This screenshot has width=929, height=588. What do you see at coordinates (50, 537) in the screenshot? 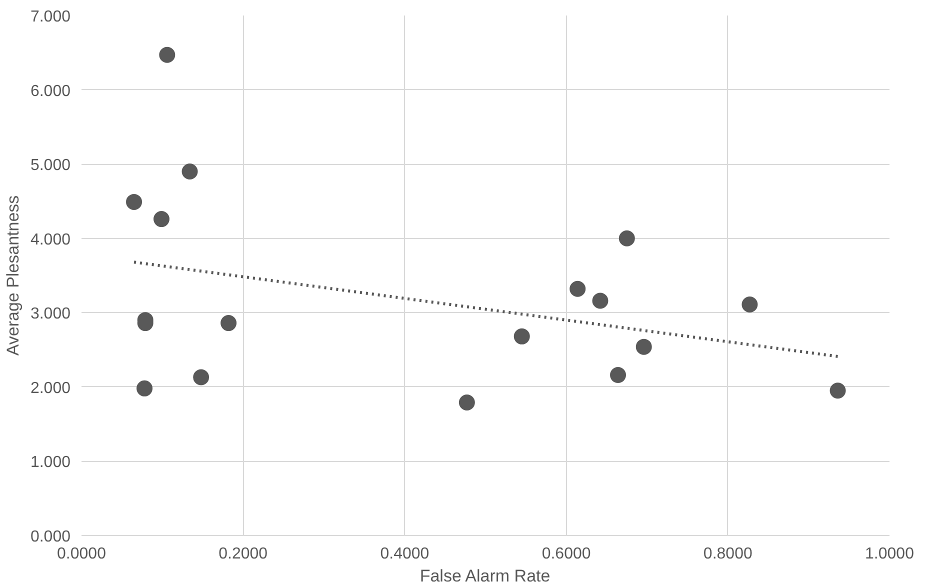
I see `y-tick-label: 0.000` at bounding box center [50, 537].